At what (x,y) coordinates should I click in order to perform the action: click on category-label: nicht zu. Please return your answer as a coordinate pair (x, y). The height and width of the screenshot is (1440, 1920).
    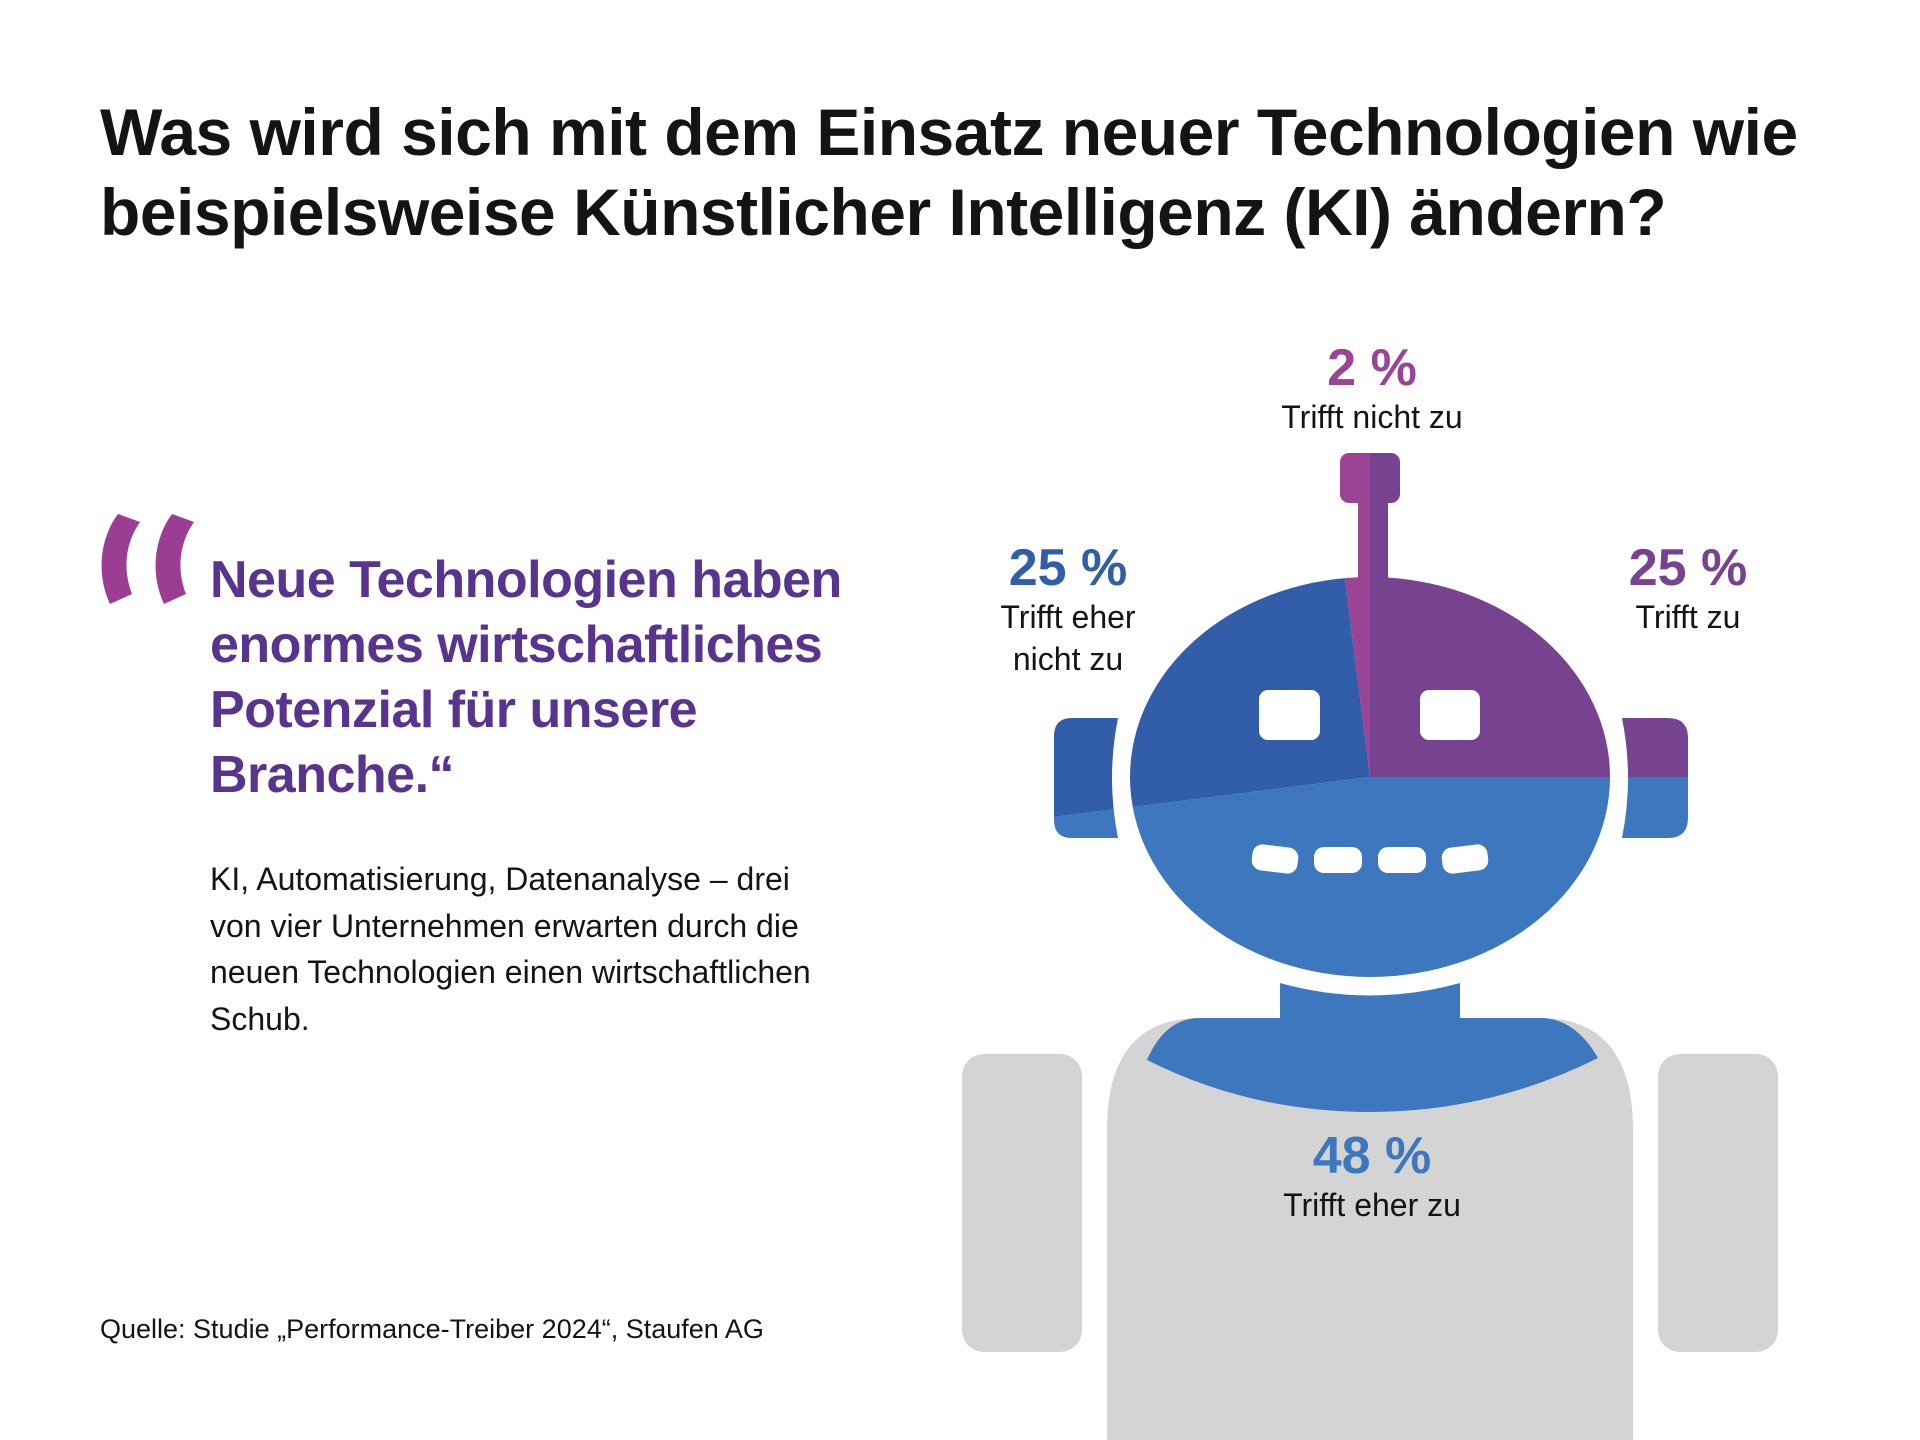
    Looking at the image, I should click on (1068, 659).